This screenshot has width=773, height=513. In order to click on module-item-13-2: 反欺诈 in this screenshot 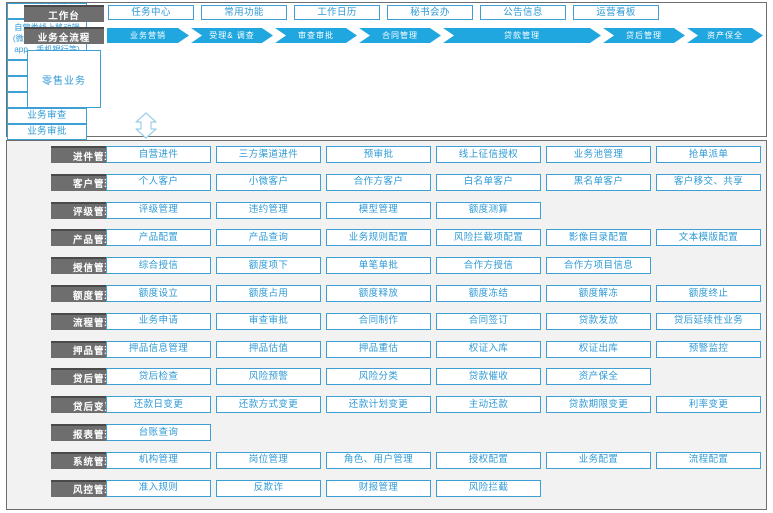, I will do `click(268, 488)`.